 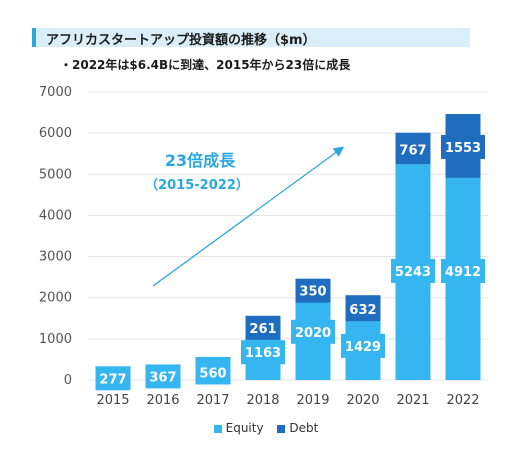 What do you see at coordinates (412, 400) in the screenshot?
I see `x-tick-label-2021: 2021` at bounding box center [412, 400].